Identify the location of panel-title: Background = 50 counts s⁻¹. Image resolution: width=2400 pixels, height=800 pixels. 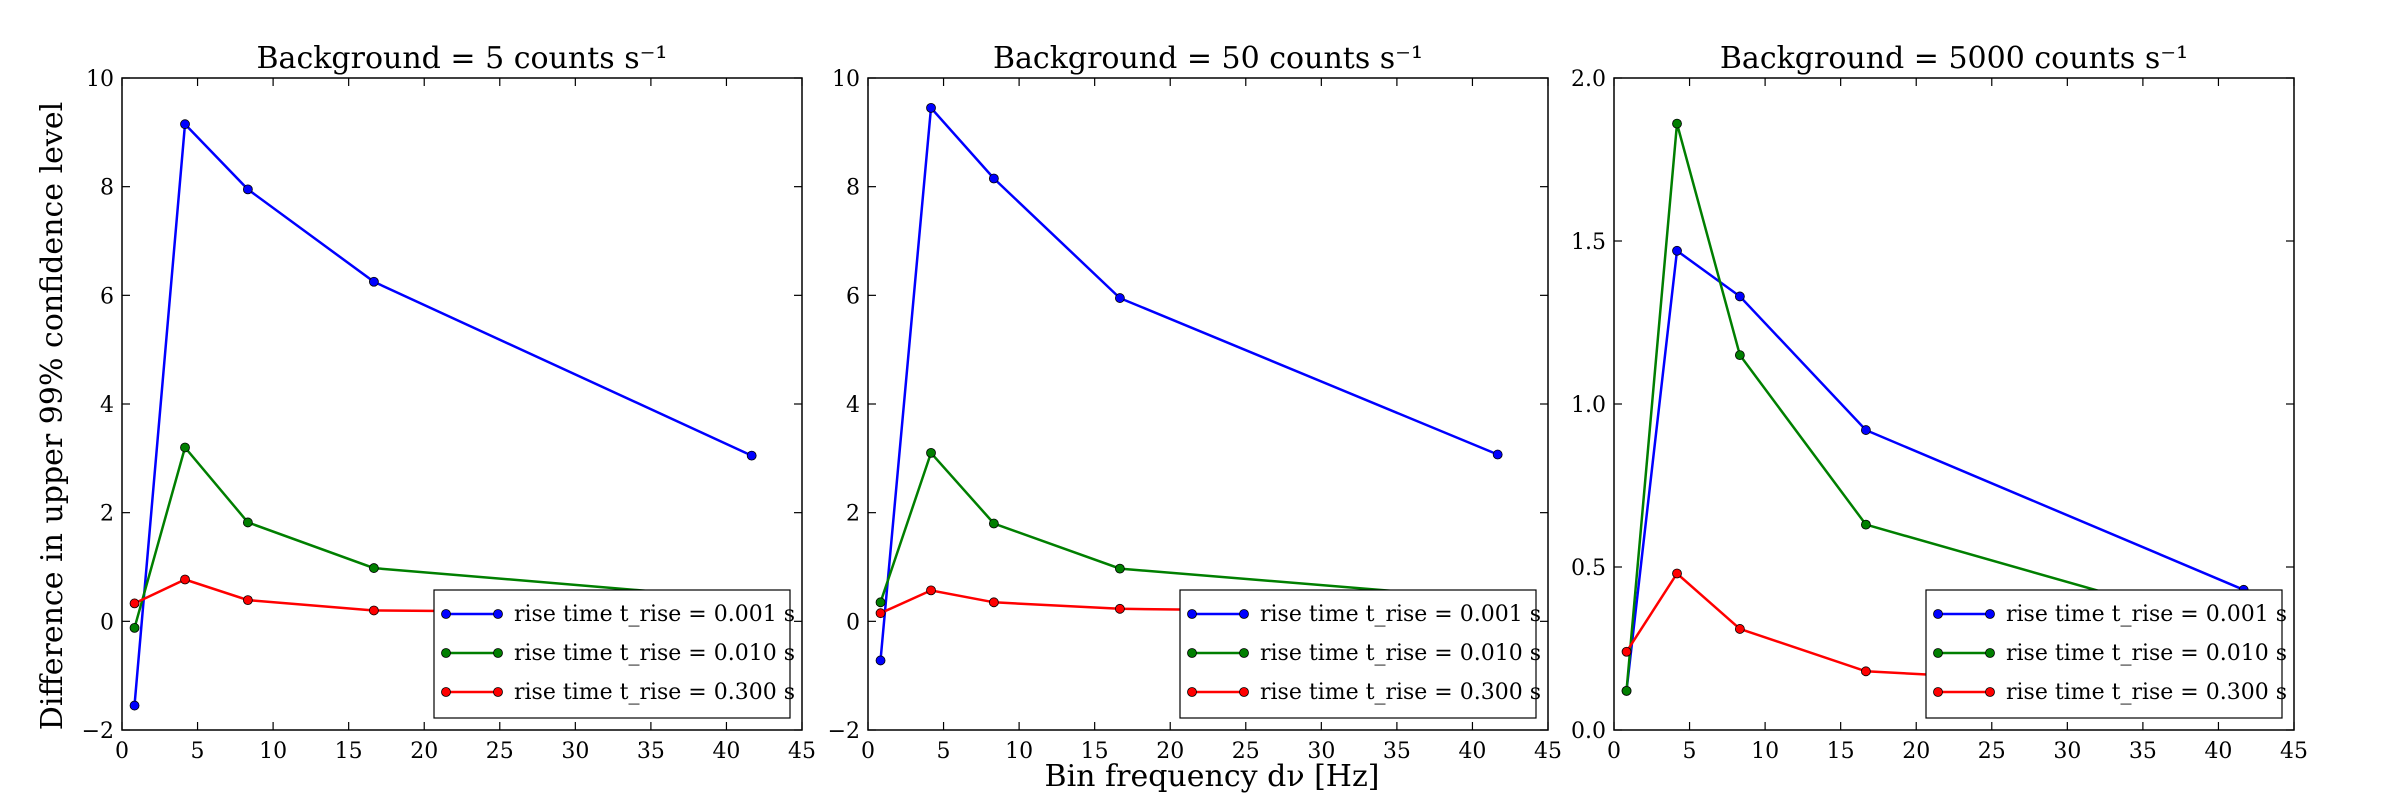
(1208, 58).